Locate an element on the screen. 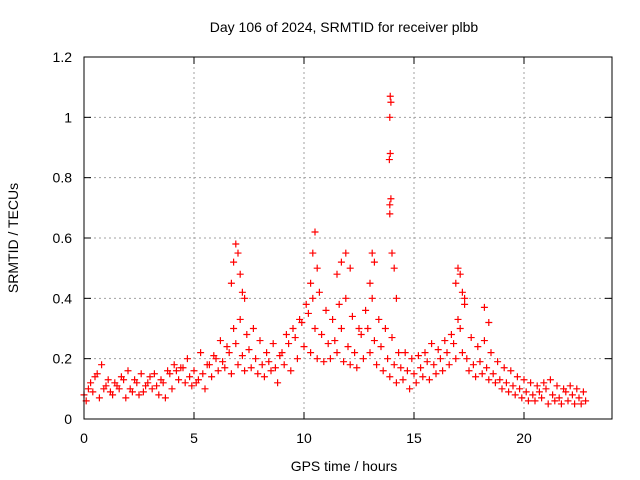  x-tick-label: 10 is located at coordinates (304, 438).